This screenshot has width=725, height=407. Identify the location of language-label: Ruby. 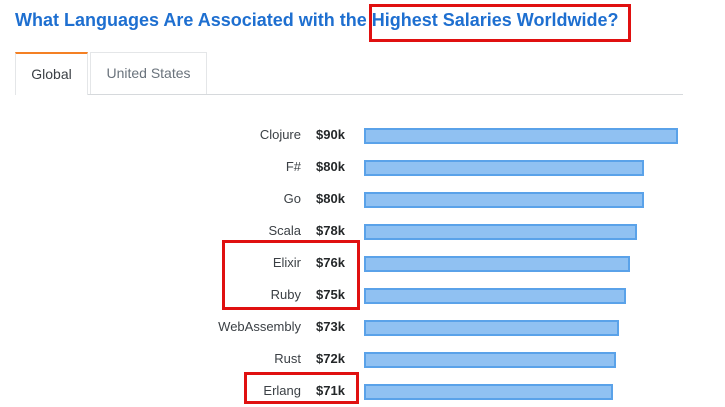
(285, 294).